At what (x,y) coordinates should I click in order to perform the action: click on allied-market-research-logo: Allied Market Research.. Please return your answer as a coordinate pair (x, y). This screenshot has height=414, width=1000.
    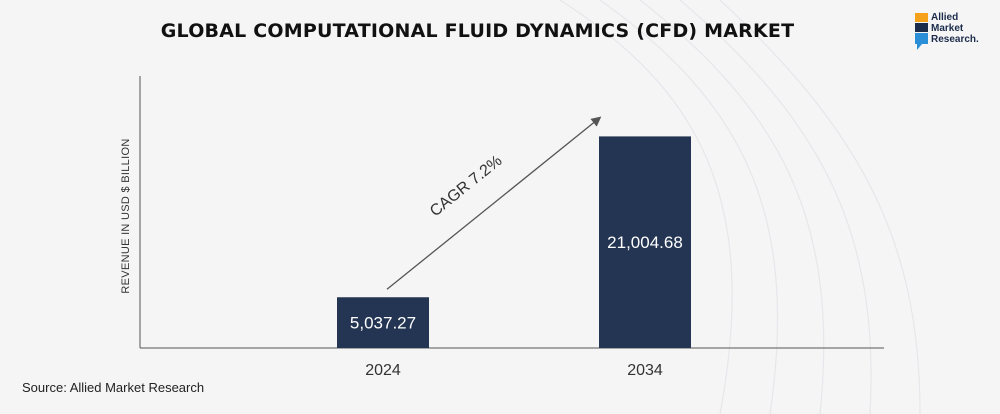
    Looking at the image, I should click on (953, 32).